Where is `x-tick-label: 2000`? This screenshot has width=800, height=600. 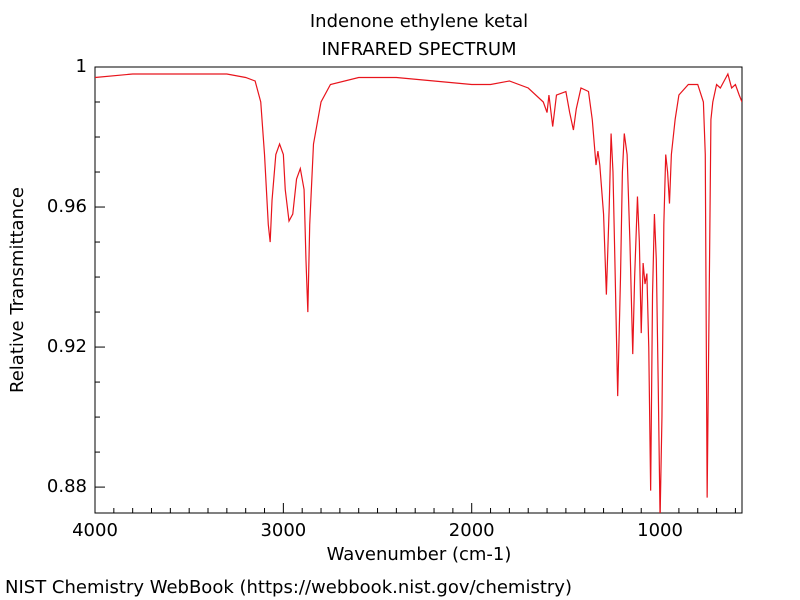 x-tick-label: 2000 is located at coordinates (472, 530).